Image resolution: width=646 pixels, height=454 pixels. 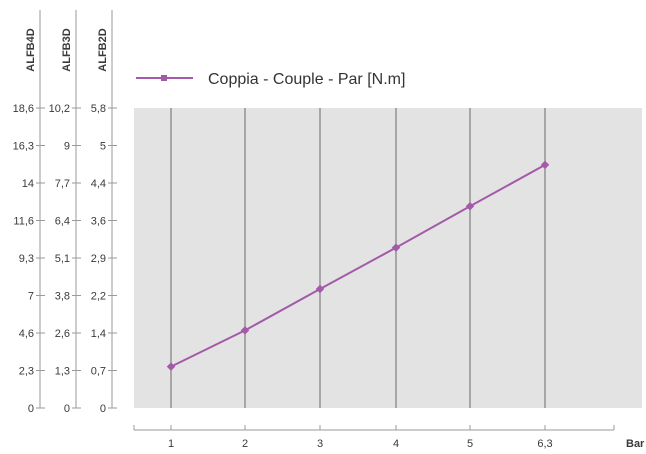 What do you see at coordinates (164, 78) in the screenshot?
I see `legend-marker` at bounding box center [164, 78].